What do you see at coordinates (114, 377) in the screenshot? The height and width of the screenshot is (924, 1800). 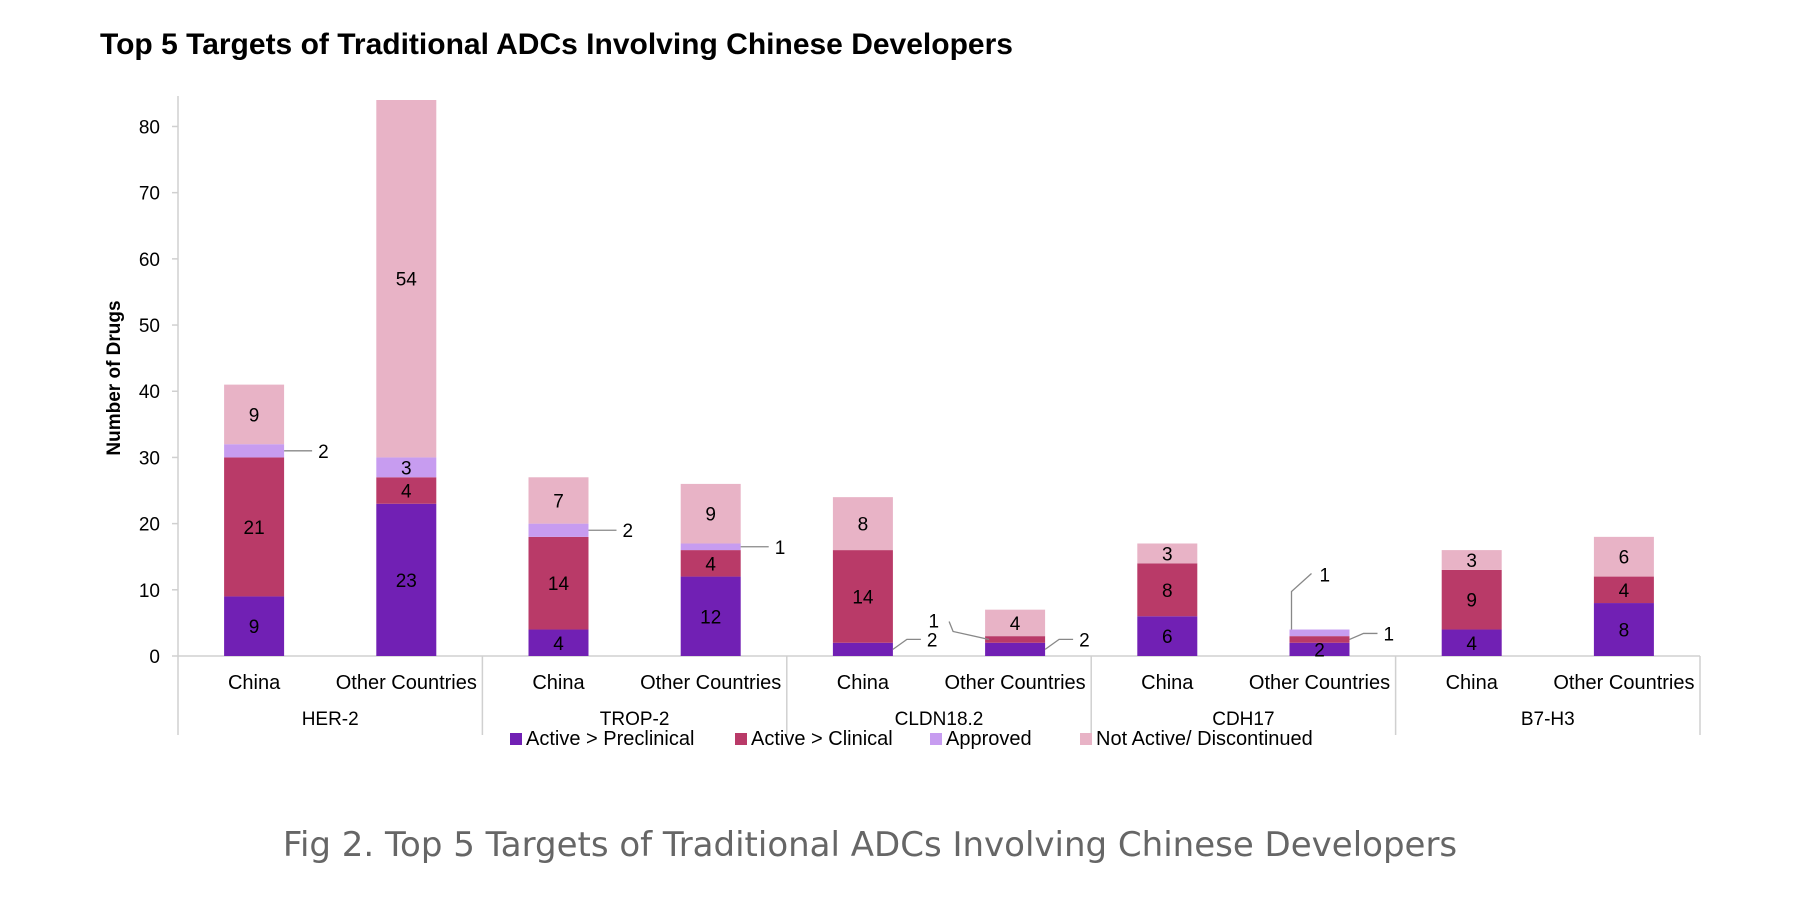 I see `y-axis-title: Number of Drugs` at bounding box center [114, 377].